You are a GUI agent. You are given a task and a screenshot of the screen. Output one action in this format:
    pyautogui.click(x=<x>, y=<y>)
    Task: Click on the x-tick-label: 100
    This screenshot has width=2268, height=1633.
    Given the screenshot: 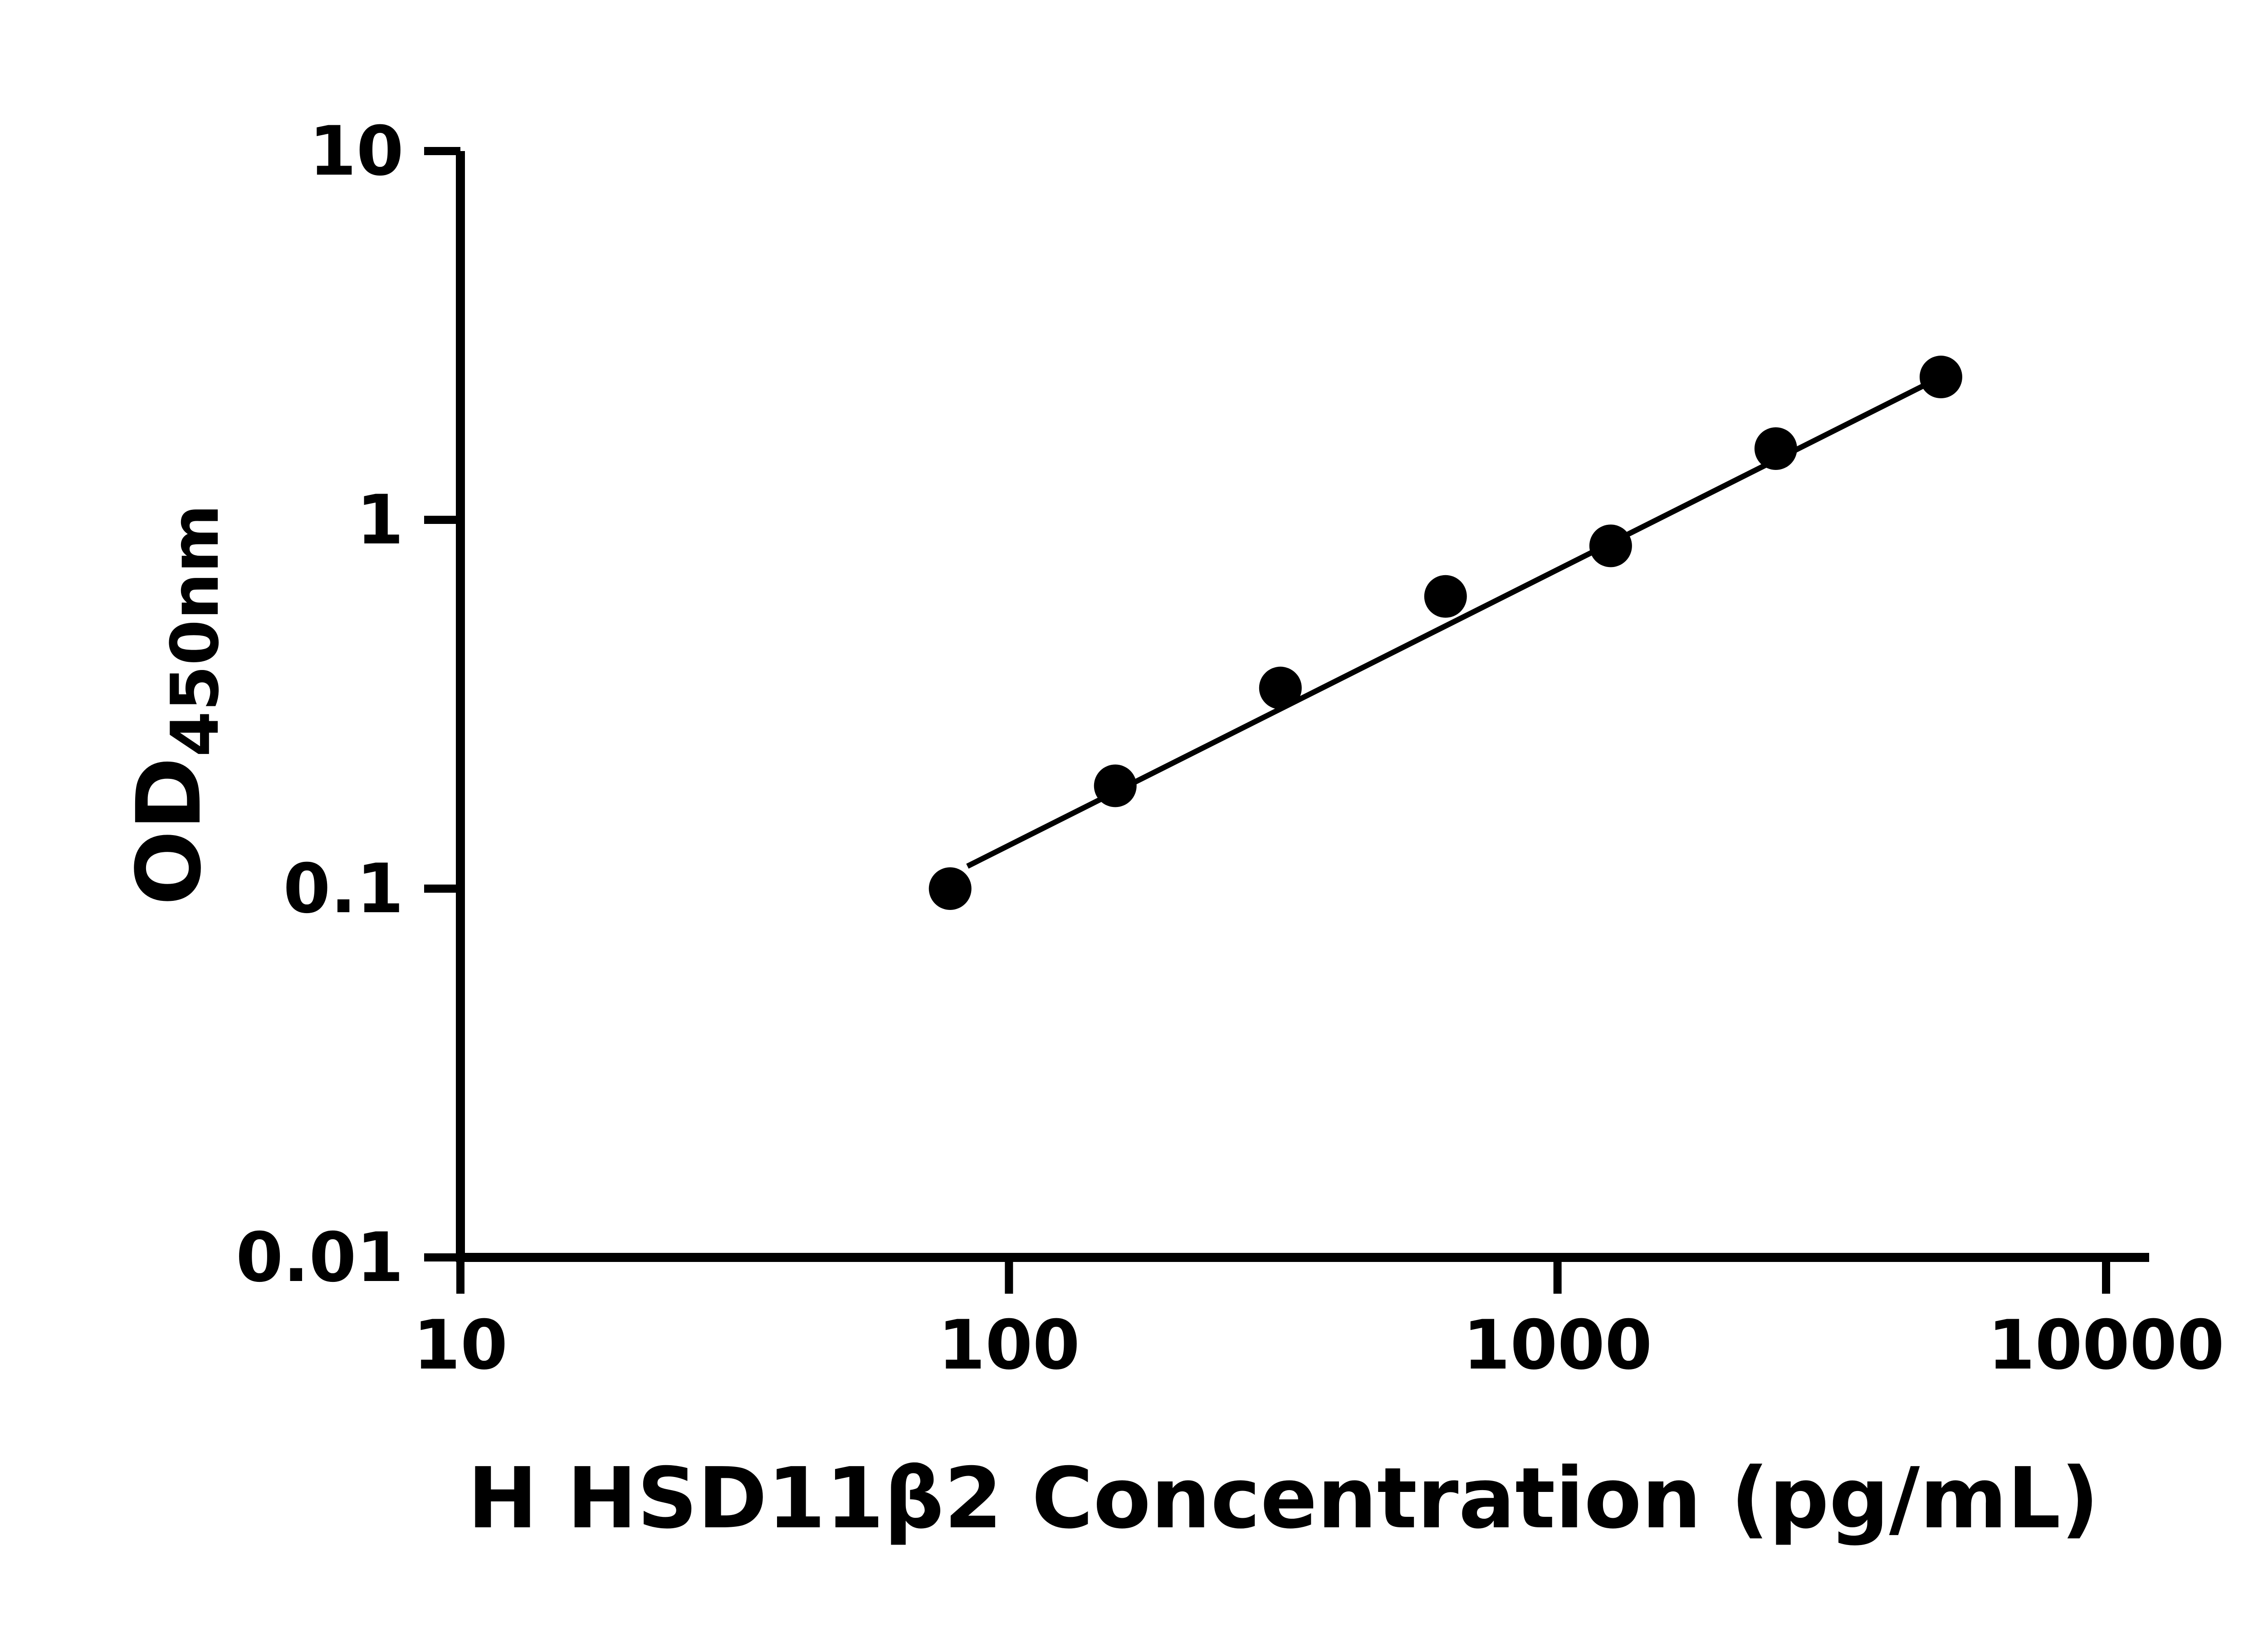 What is the action you would take?
    pyautogui.click(x=1009, y=1345)
    